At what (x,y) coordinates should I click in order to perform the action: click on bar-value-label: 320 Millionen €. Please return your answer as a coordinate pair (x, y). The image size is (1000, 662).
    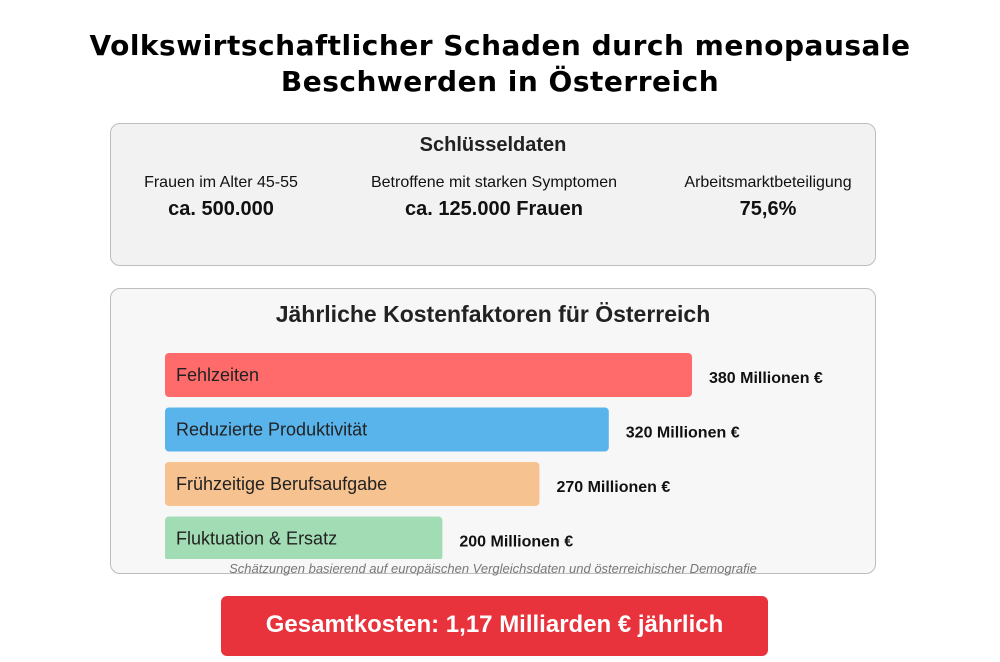
    Looking at the image, I should click on (683, 433).